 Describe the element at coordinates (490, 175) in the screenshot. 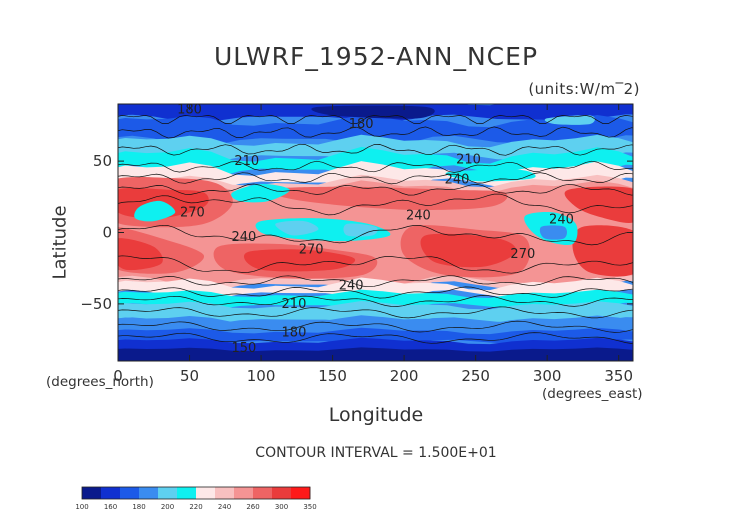

I see `blob-n-america` at that location.